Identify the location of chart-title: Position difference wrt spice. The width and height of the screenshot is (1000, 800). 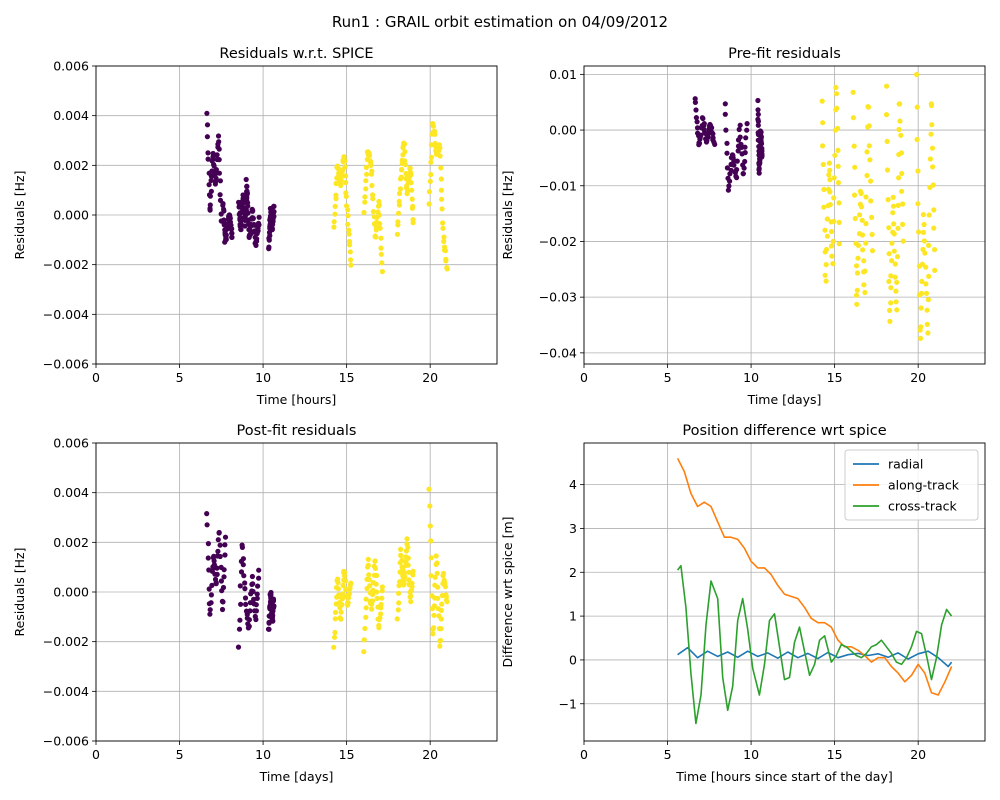
(784, 431).